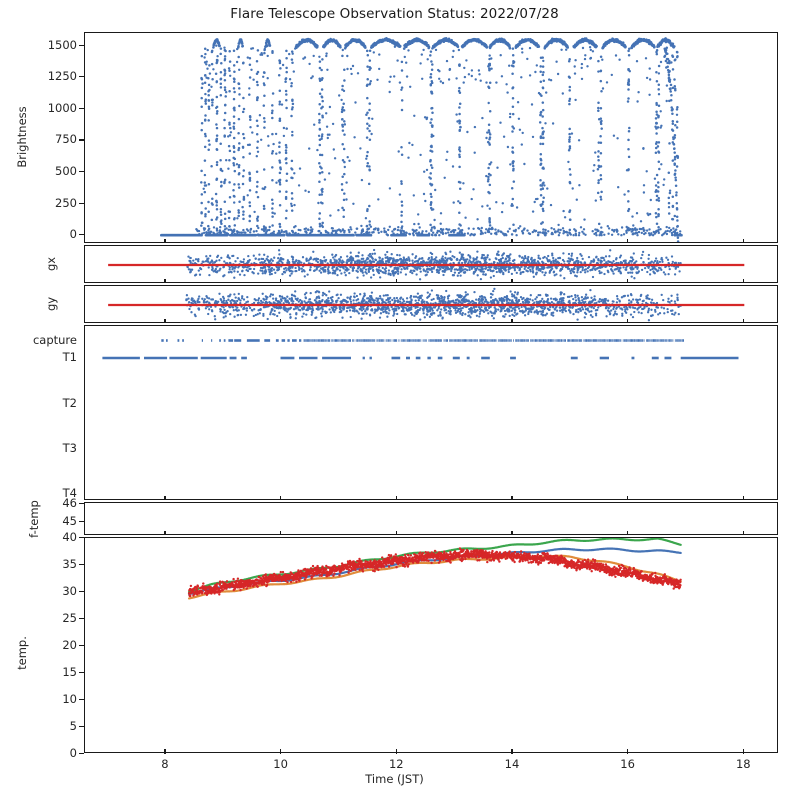  I want to click on axis-label-gx: gx, so click(51, 264).